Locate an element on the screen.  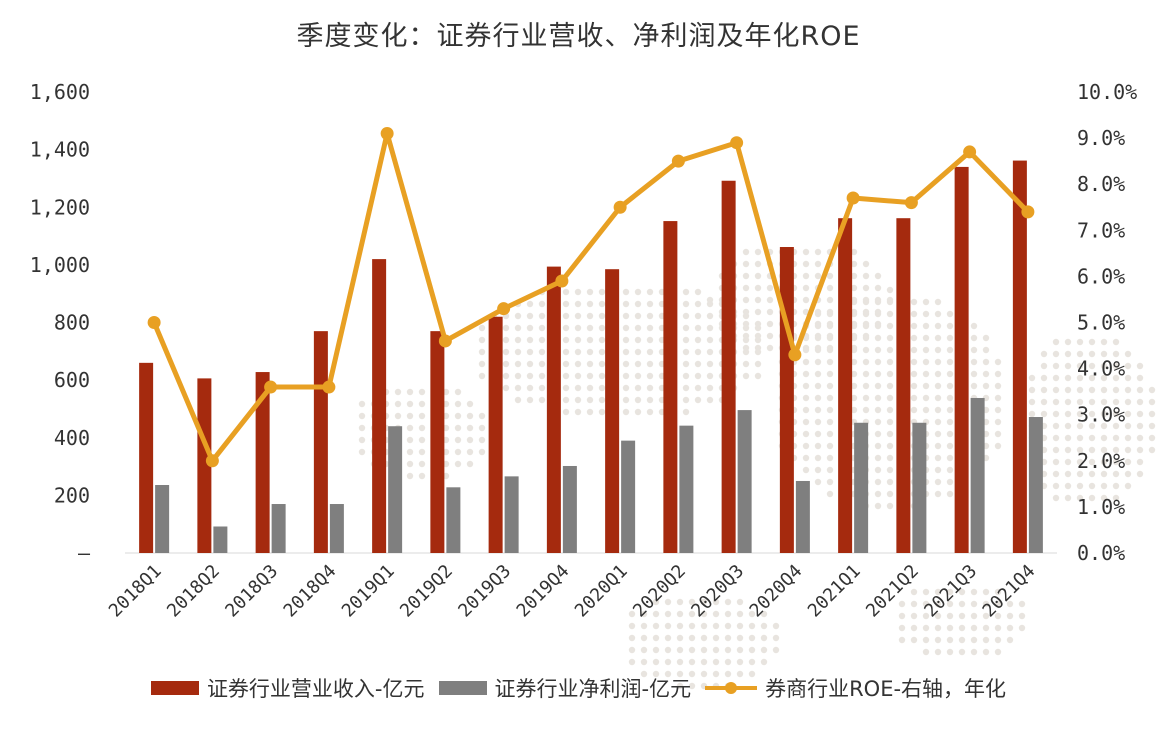
legend-swatch-revenue is located at coordinates (174, 688).